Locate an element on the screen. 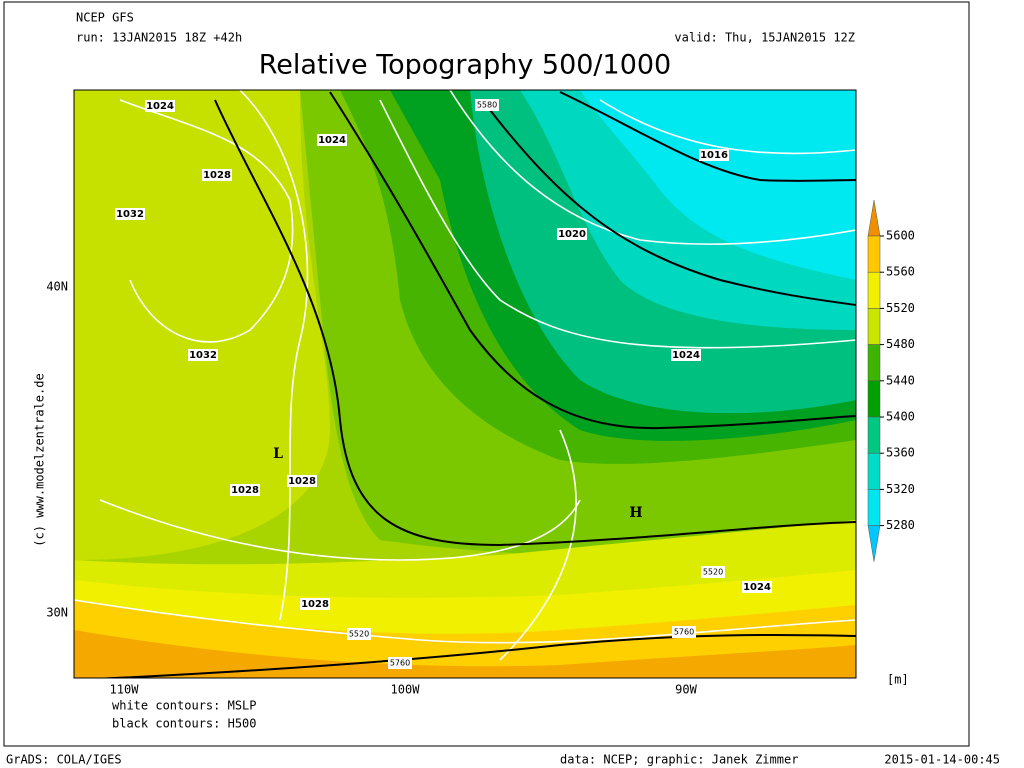 The height and width of the screenshot is (768, 1024). colorbar-tip is located at coordinates (874, 543).